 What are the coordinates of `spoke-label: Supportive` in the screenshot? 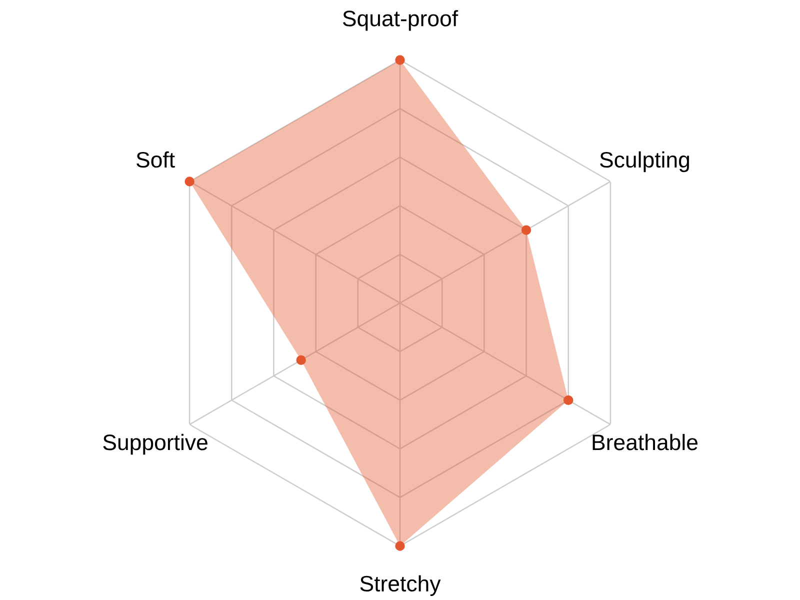 It's located at (155, 444).